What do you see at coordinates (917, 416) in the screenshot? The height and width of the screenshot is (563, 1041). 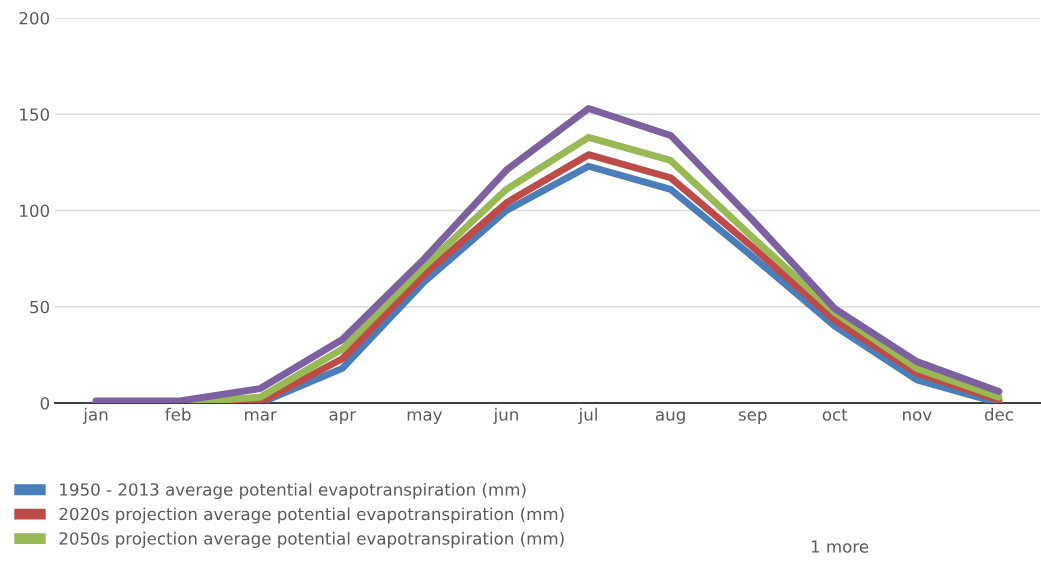 I see `x-tick-label: nov` at bounding box center [917, 416].